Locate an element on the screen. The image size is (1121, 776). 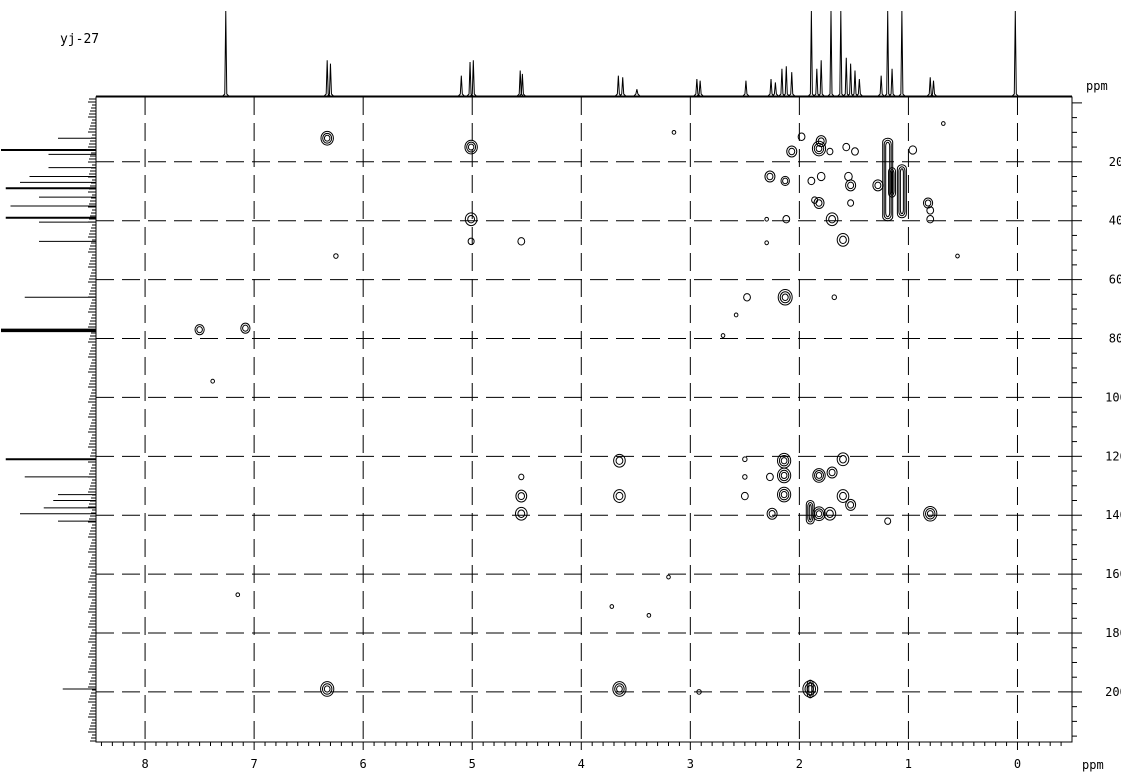
x-tick-label: 4 is located at coordinates (581, 764).